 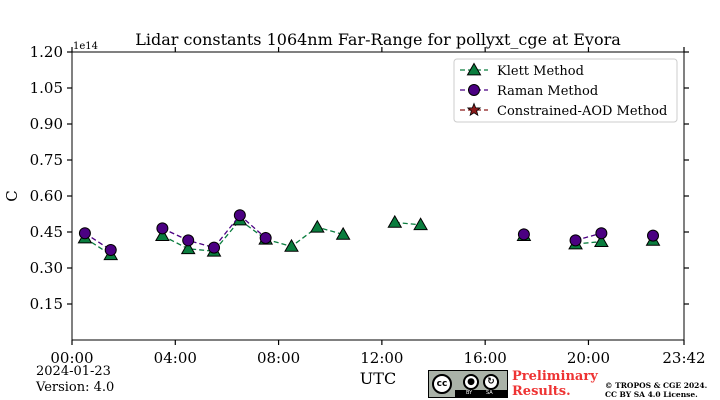 I want to click on y-tick-label: 1.20, so click(x=46, y=52).